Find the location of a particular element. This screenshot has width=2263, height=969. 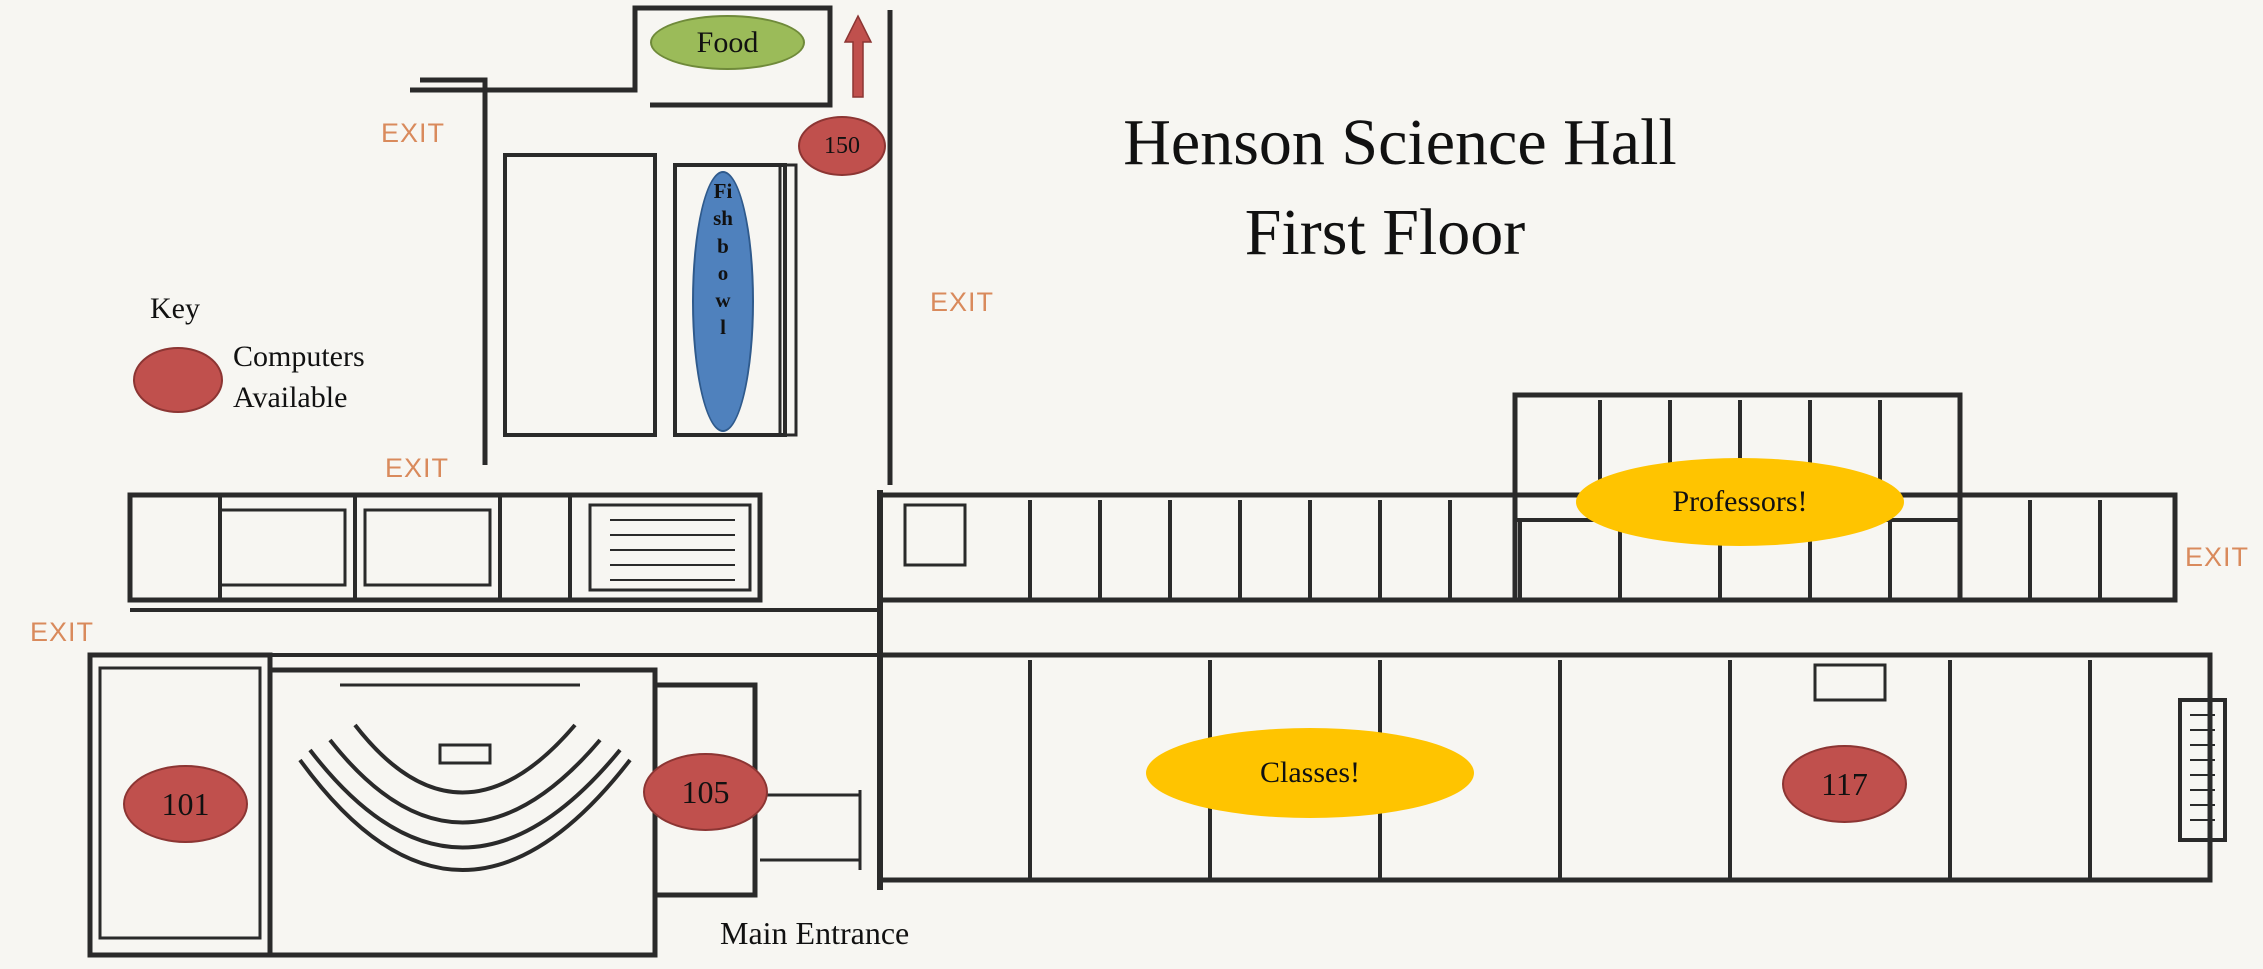

room-117-fixture is located at coordinates (1850, 682).